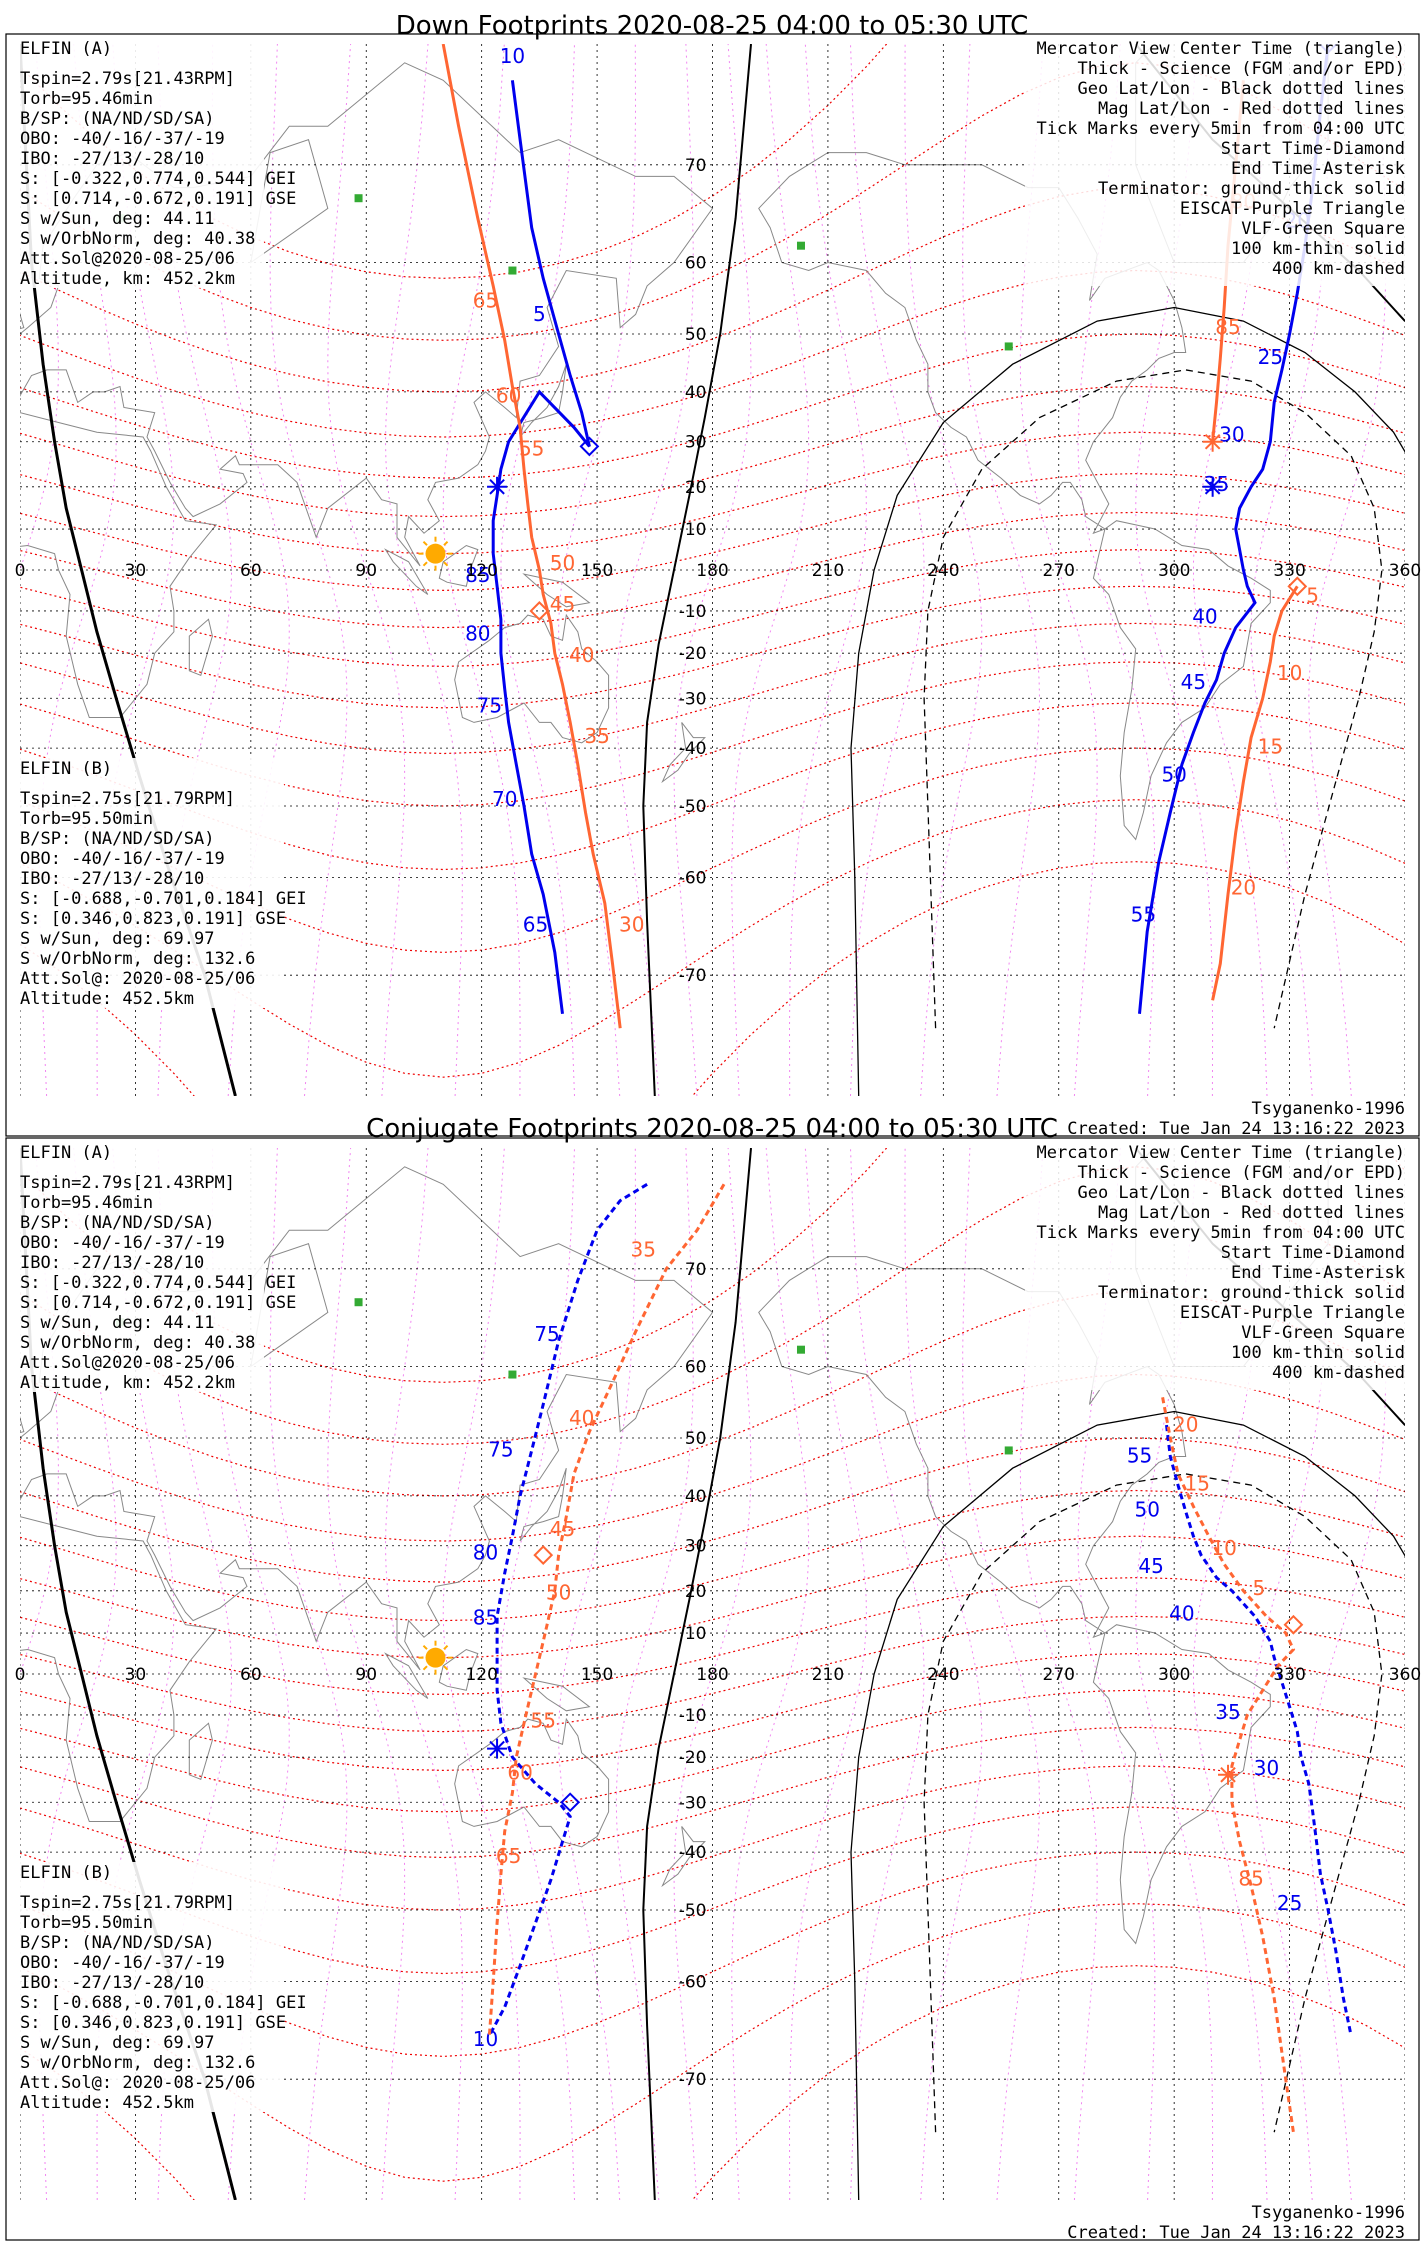 The width and height of the screenshot is (1425, 2250). I want to click on conjugate-end-asterisk, so click(497, 1748).